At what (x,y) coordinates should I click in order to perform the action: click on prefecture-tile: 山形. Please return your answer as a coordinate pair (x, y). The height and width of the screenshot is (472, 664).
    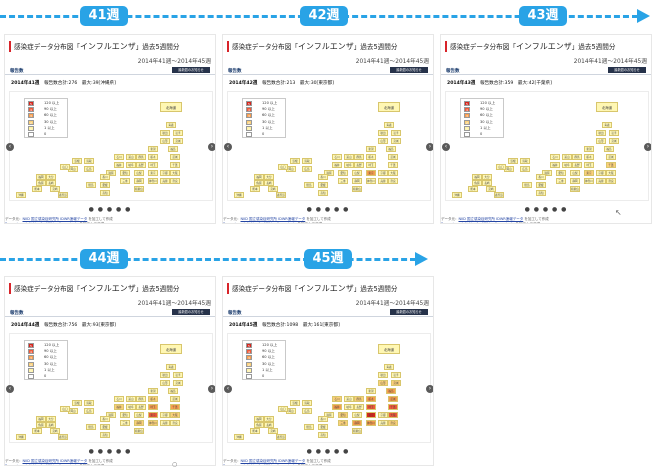
    Looking at the image, I should click on (383, 383).